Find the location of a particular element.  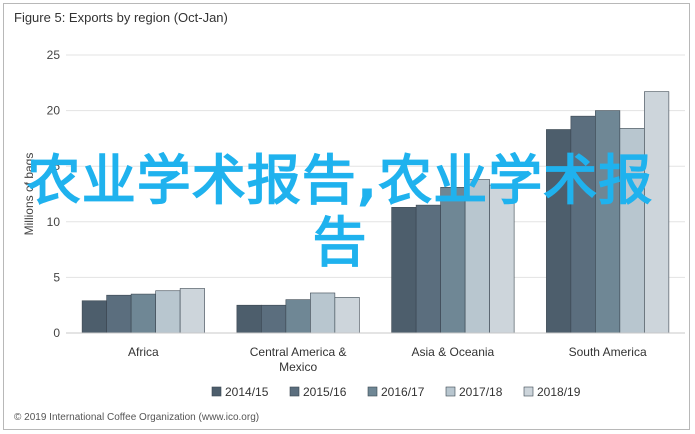

y-axis-label-group: Millions of bags is located at coordinates (29, 194).